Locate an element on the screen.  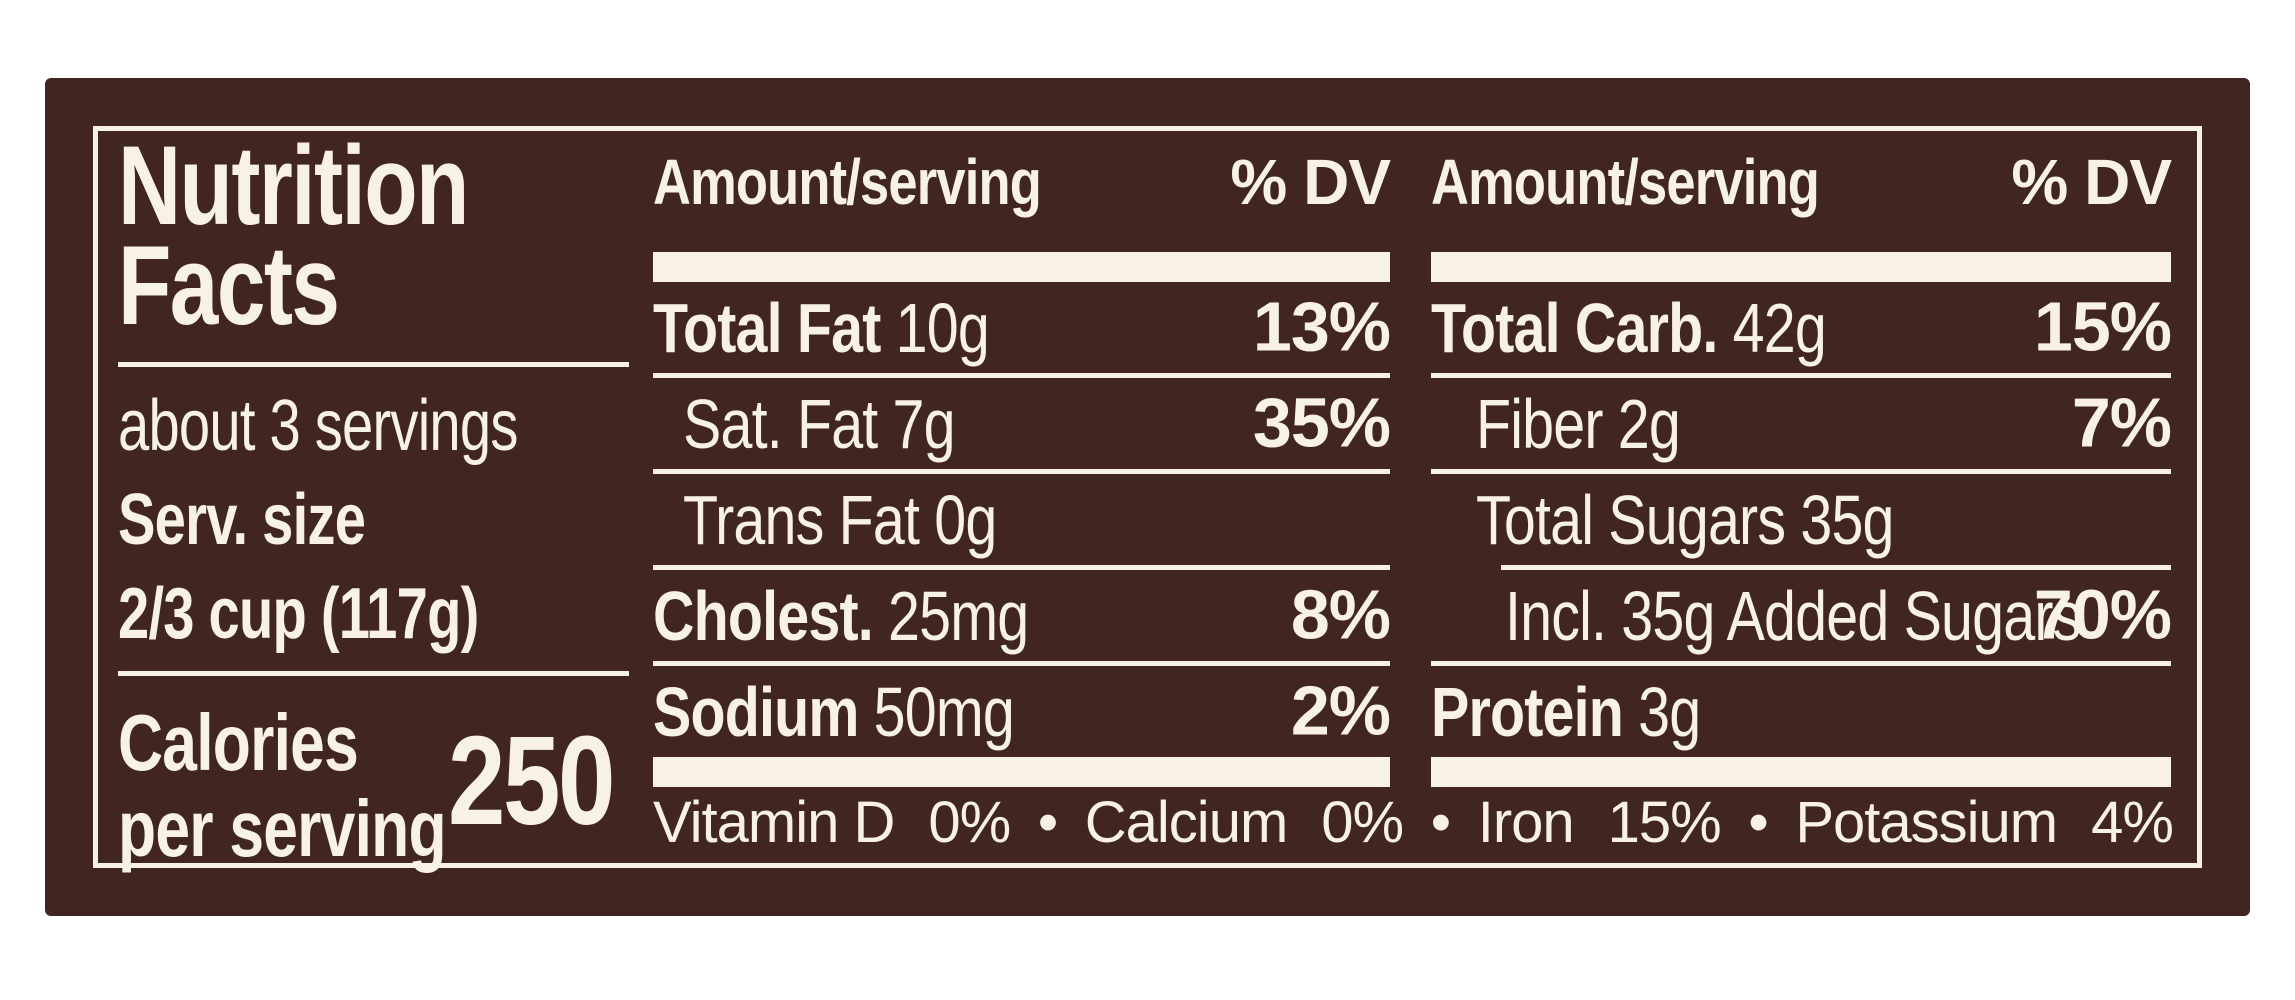
nutrient-row-fiber: Fiber 2g 7% is located at coordinates (1824, 422).